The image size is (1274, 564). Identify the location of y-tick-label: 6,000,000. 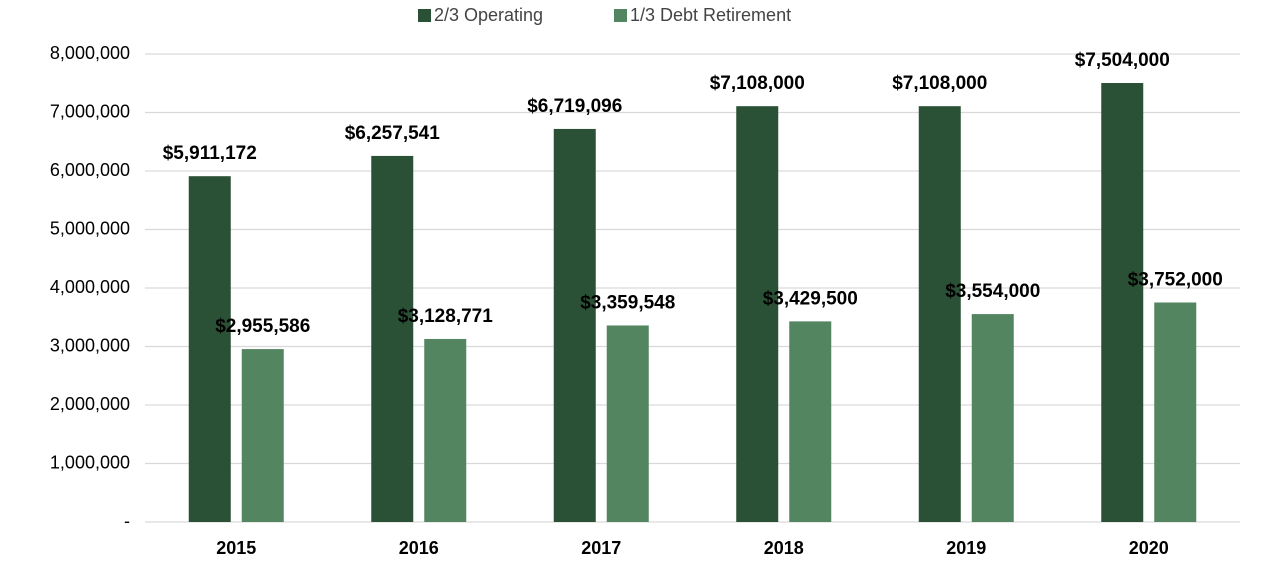
(90, 170).